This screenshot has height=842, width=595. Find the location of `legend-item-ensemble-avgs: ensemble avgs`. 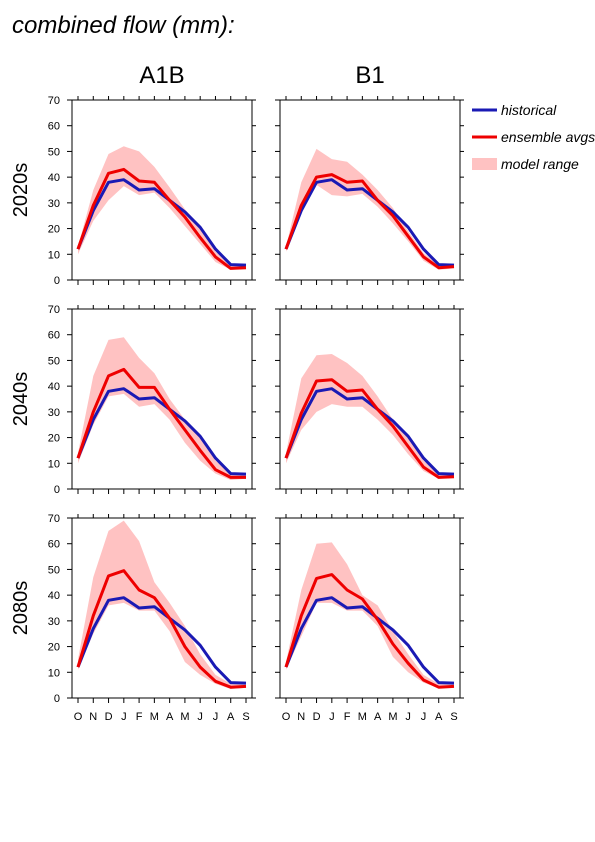

legend-item-ensemble-avgs: ensemble avgs is located at coordinates (533, 137).